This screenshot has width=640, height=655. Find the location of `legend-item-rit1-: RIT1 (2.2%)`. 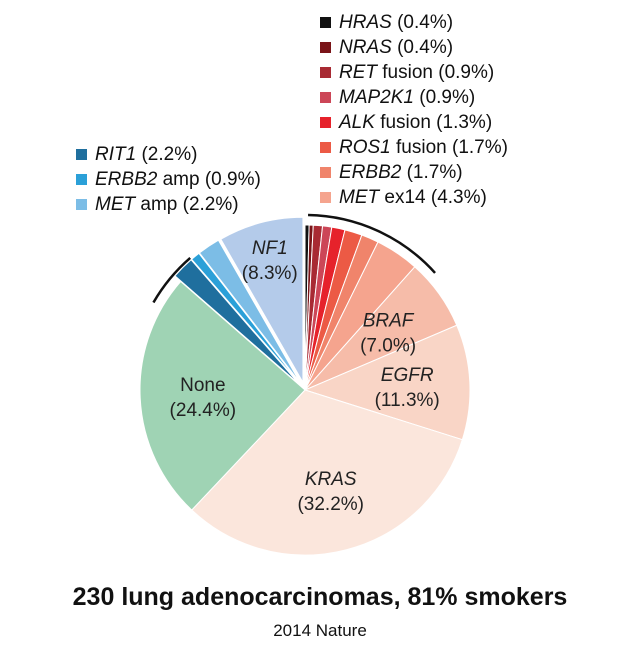

legend-item-rit1-: RIT1 (2.2%) is located at coordinates (168, 154).